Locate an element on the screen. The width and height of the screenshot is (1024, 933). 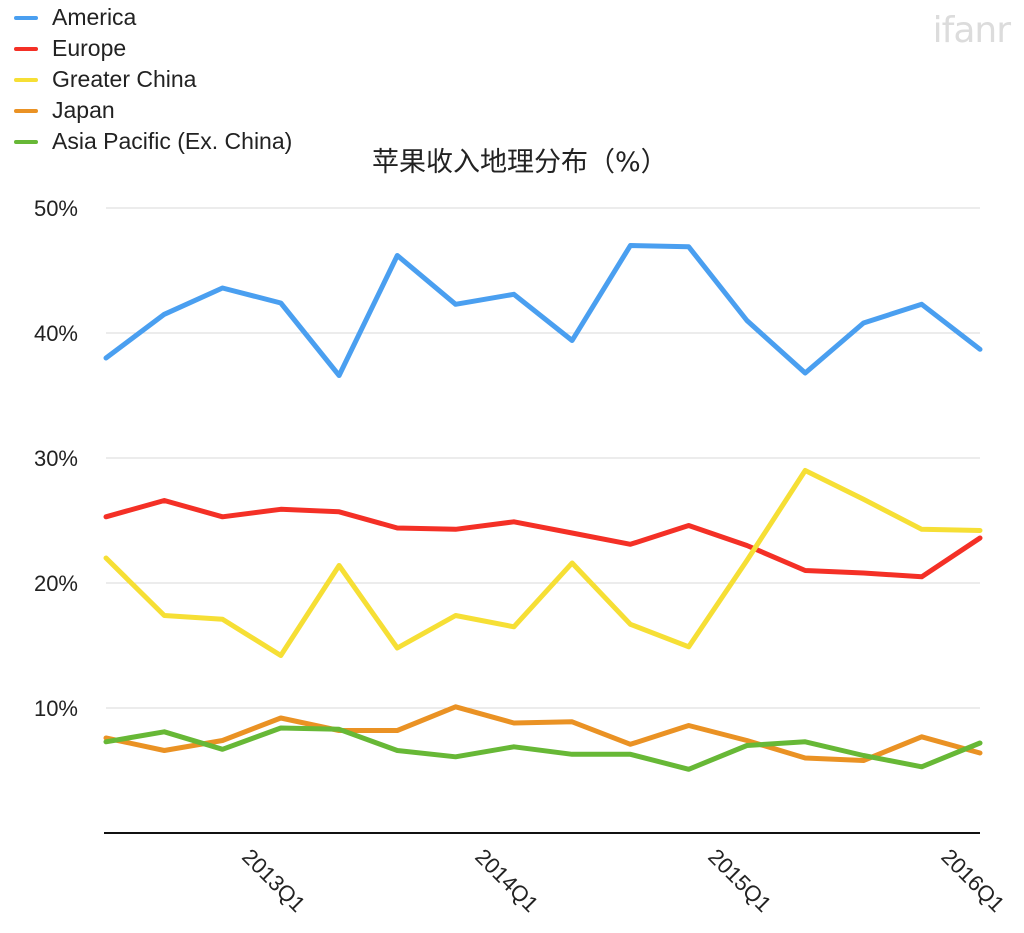
legend-label-america: America is located at coordinates (94, 17).